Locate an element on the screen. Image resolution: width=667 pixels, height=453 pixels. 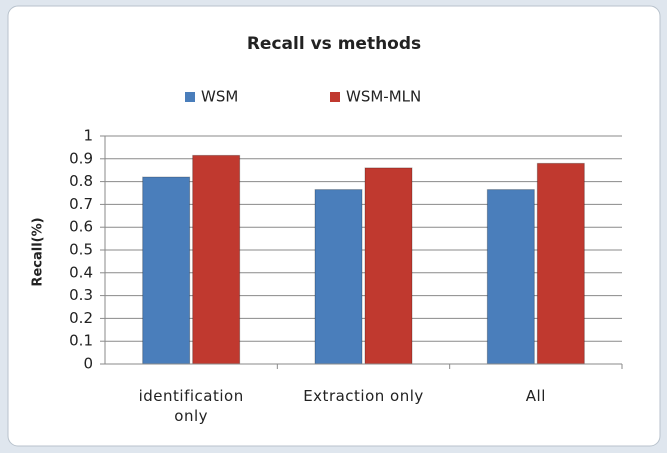
y-tick-label: 0.9 is located at coordinates (81, 158).